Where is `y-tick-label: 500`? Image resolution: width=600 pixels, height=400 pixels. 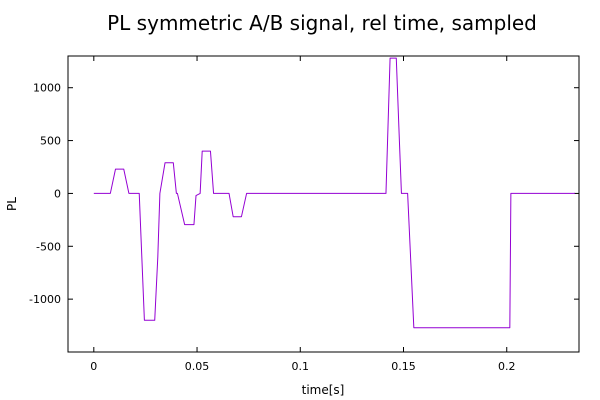 y-tick-label: 500 is located at coordinates (50, 141).